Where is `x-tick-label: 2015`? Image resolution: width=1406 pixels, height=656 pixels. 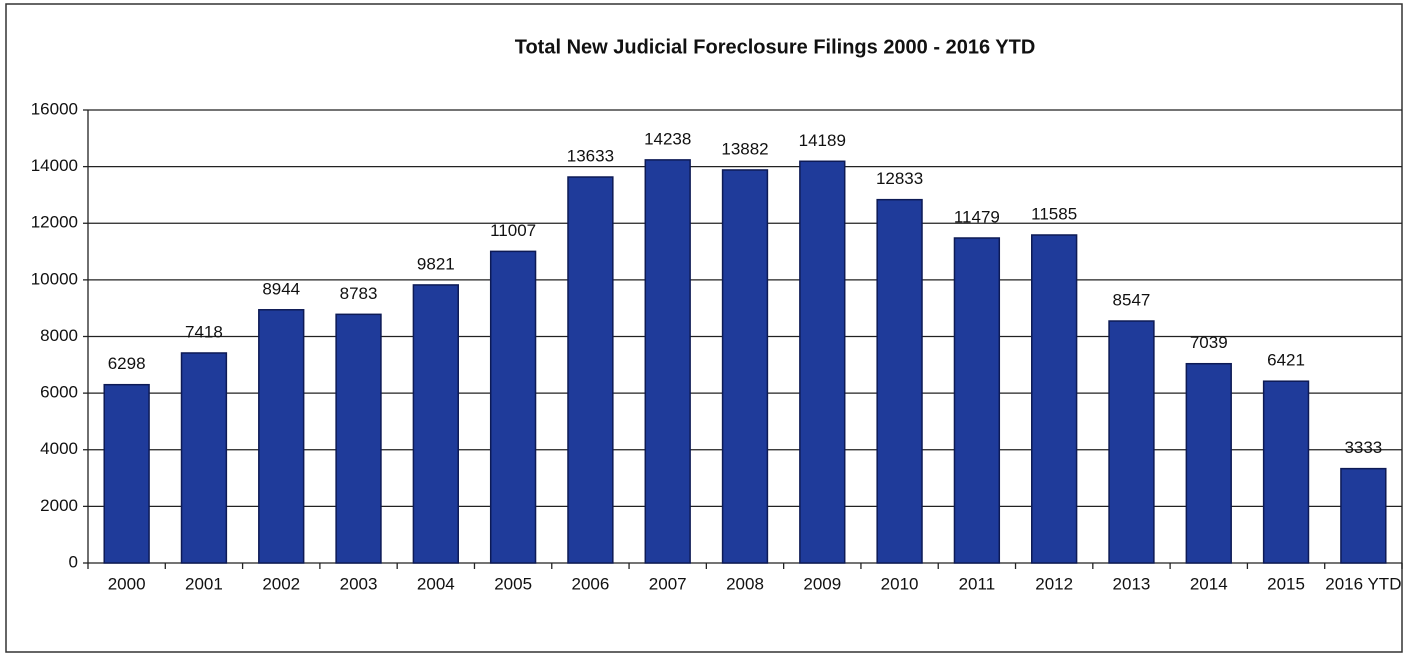
x-tick-label: 2015 is located at coordinates (1286, 583).